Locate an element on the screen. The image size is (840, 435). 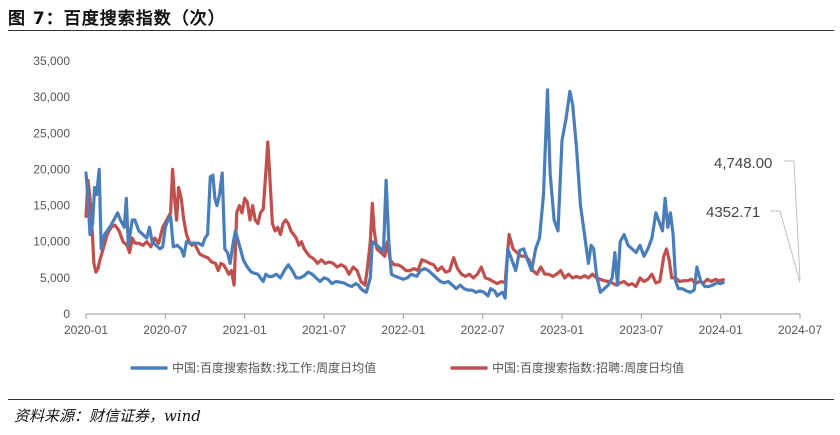
legend-label-1: 中国:百度搜索指数:找工作:周度日均值 is located at coordinates (274, 367).